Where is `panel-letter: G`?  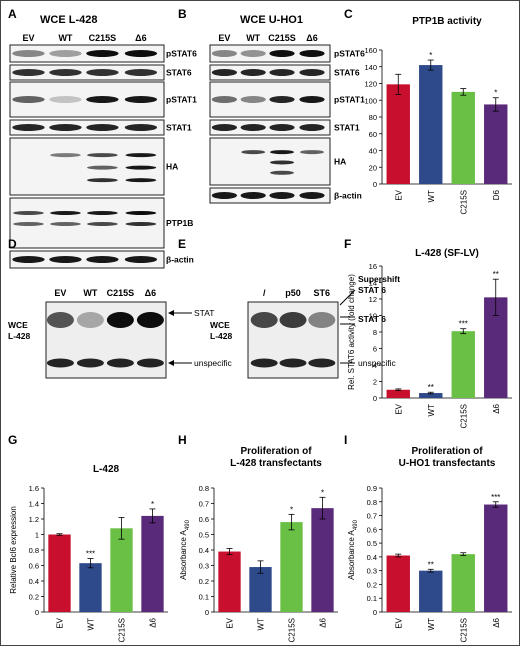
panel-letter: G is located at coordinates (12, 440).